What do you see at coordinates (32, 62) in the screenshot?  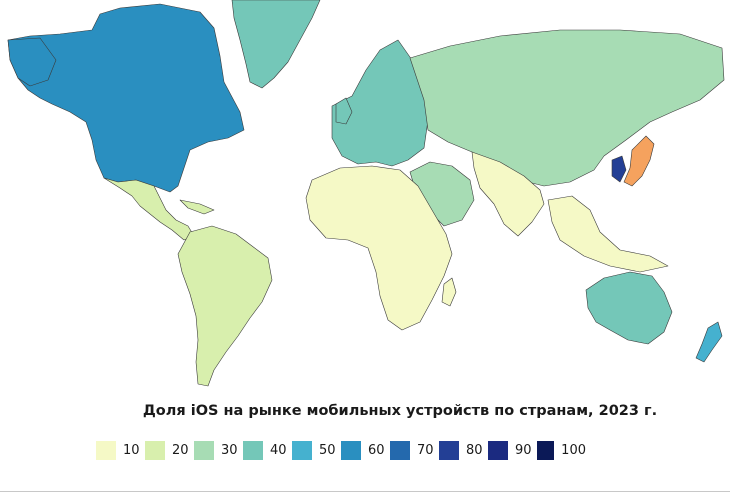 I see `region-alaska` at bounding box center [32, 62].